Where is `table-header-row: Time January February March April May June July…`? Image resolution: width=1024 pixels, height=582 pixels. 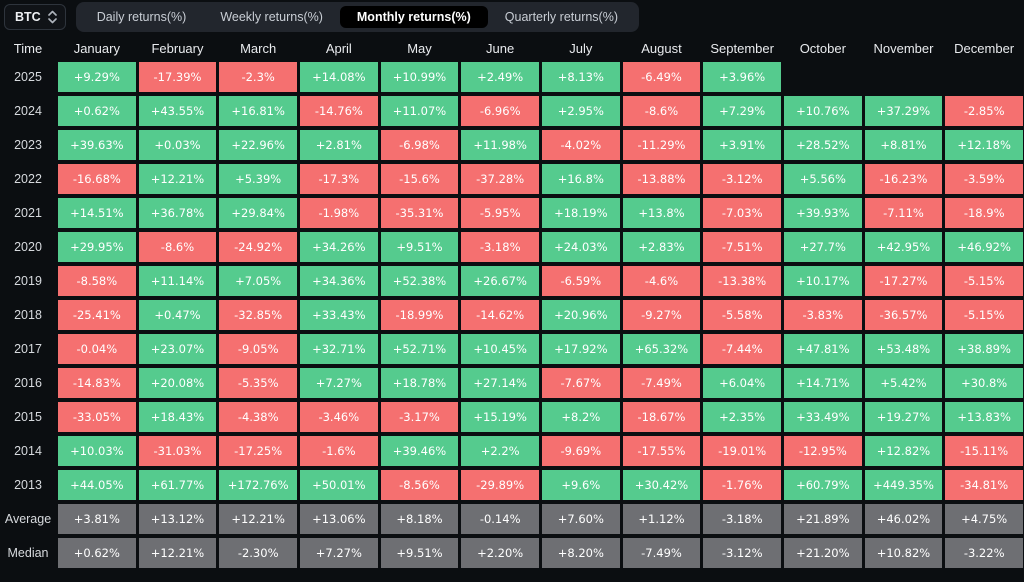
table-header-row: Time January February March April May June July… is located at coordinates (512, 48).